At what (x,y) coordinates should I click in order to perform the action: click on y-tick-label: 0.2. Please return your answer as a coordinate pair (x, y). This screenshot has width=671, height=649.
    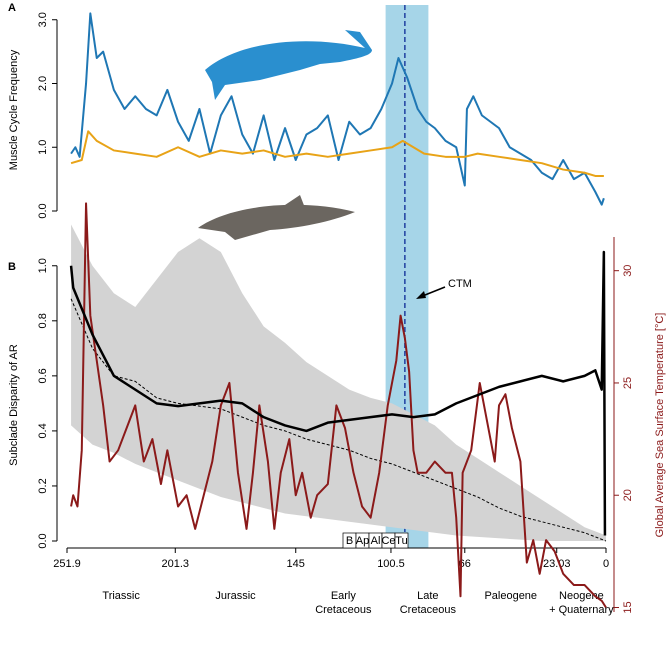
    Looking at the image, I should click on (43, 485).